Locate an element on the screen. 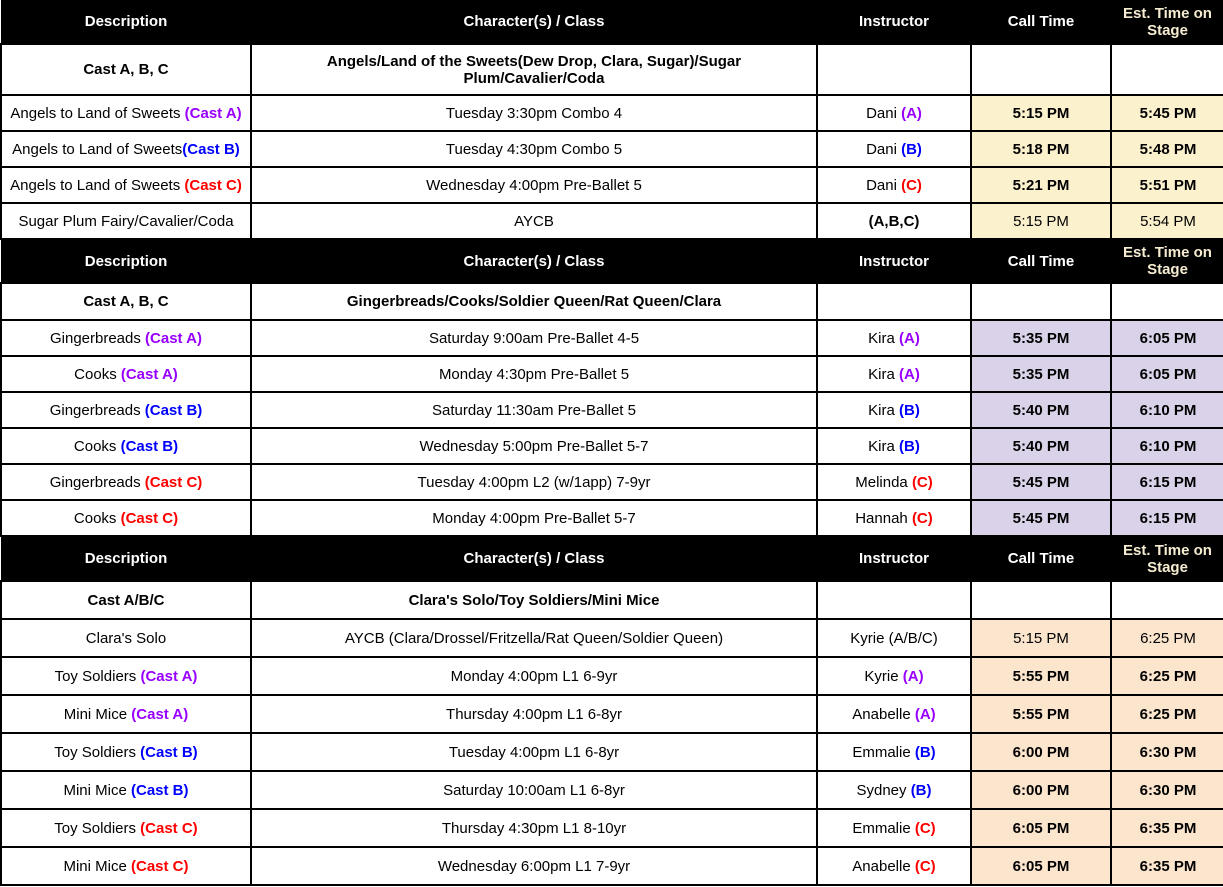  group-description-cell: Cast A, B, C is located at coordinates (126, 301).